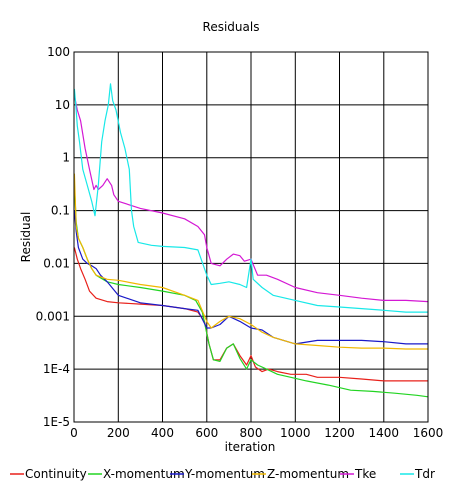 This screenshot has width=464, height=501. Describe the element at coordinates (62, 105) in the screenshot. I see `y-tick-label: 10` at that location.